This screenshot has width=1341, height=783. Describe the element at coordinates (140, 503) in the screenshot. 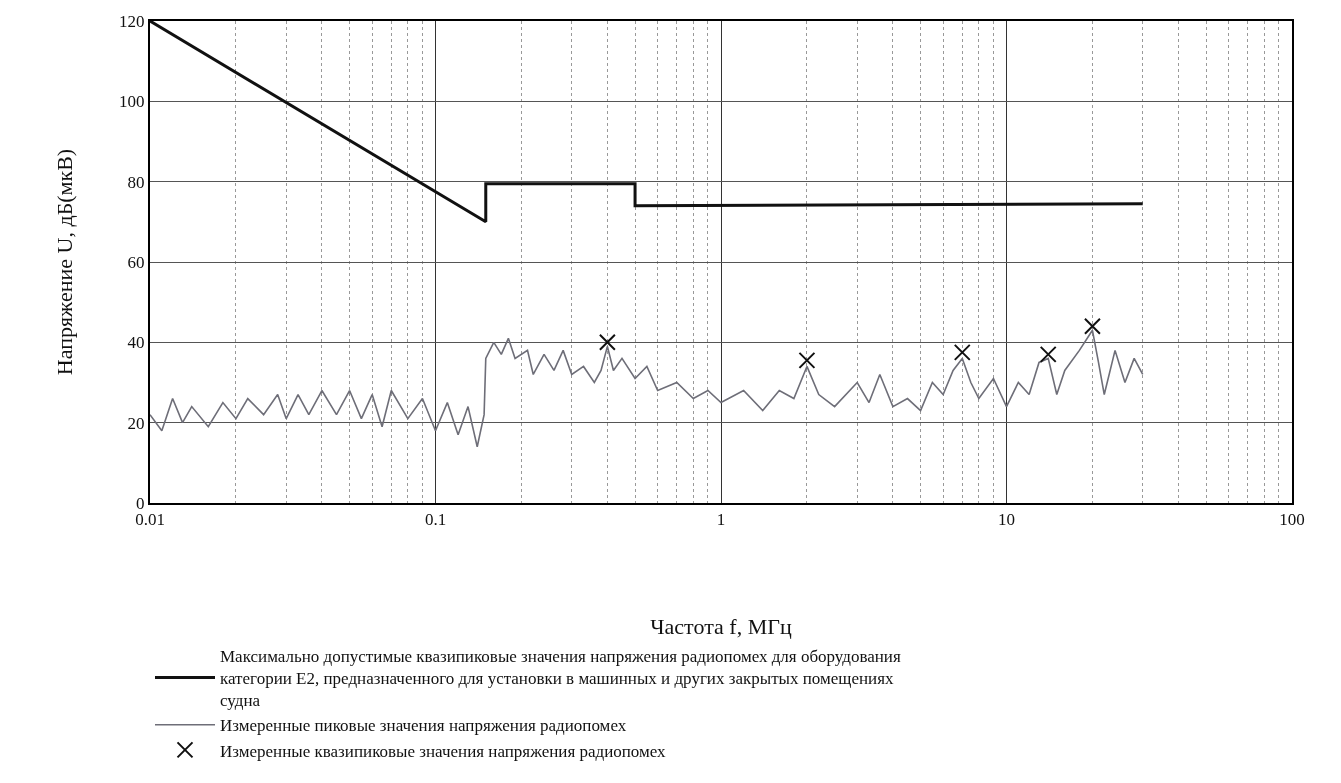

I see `y-tick-label: 0` at that location.